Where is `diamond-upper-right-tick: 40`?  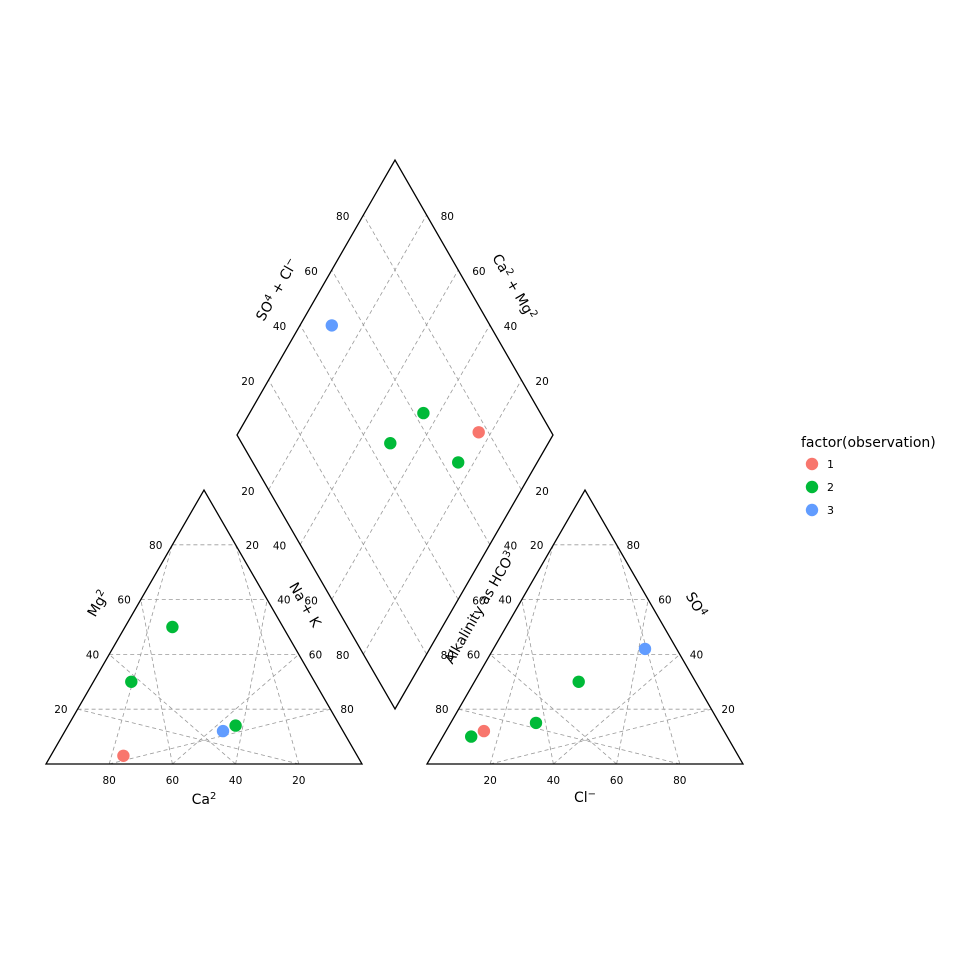 diamond-upper-right-tick: 40 is located at coordinates (510, 327).